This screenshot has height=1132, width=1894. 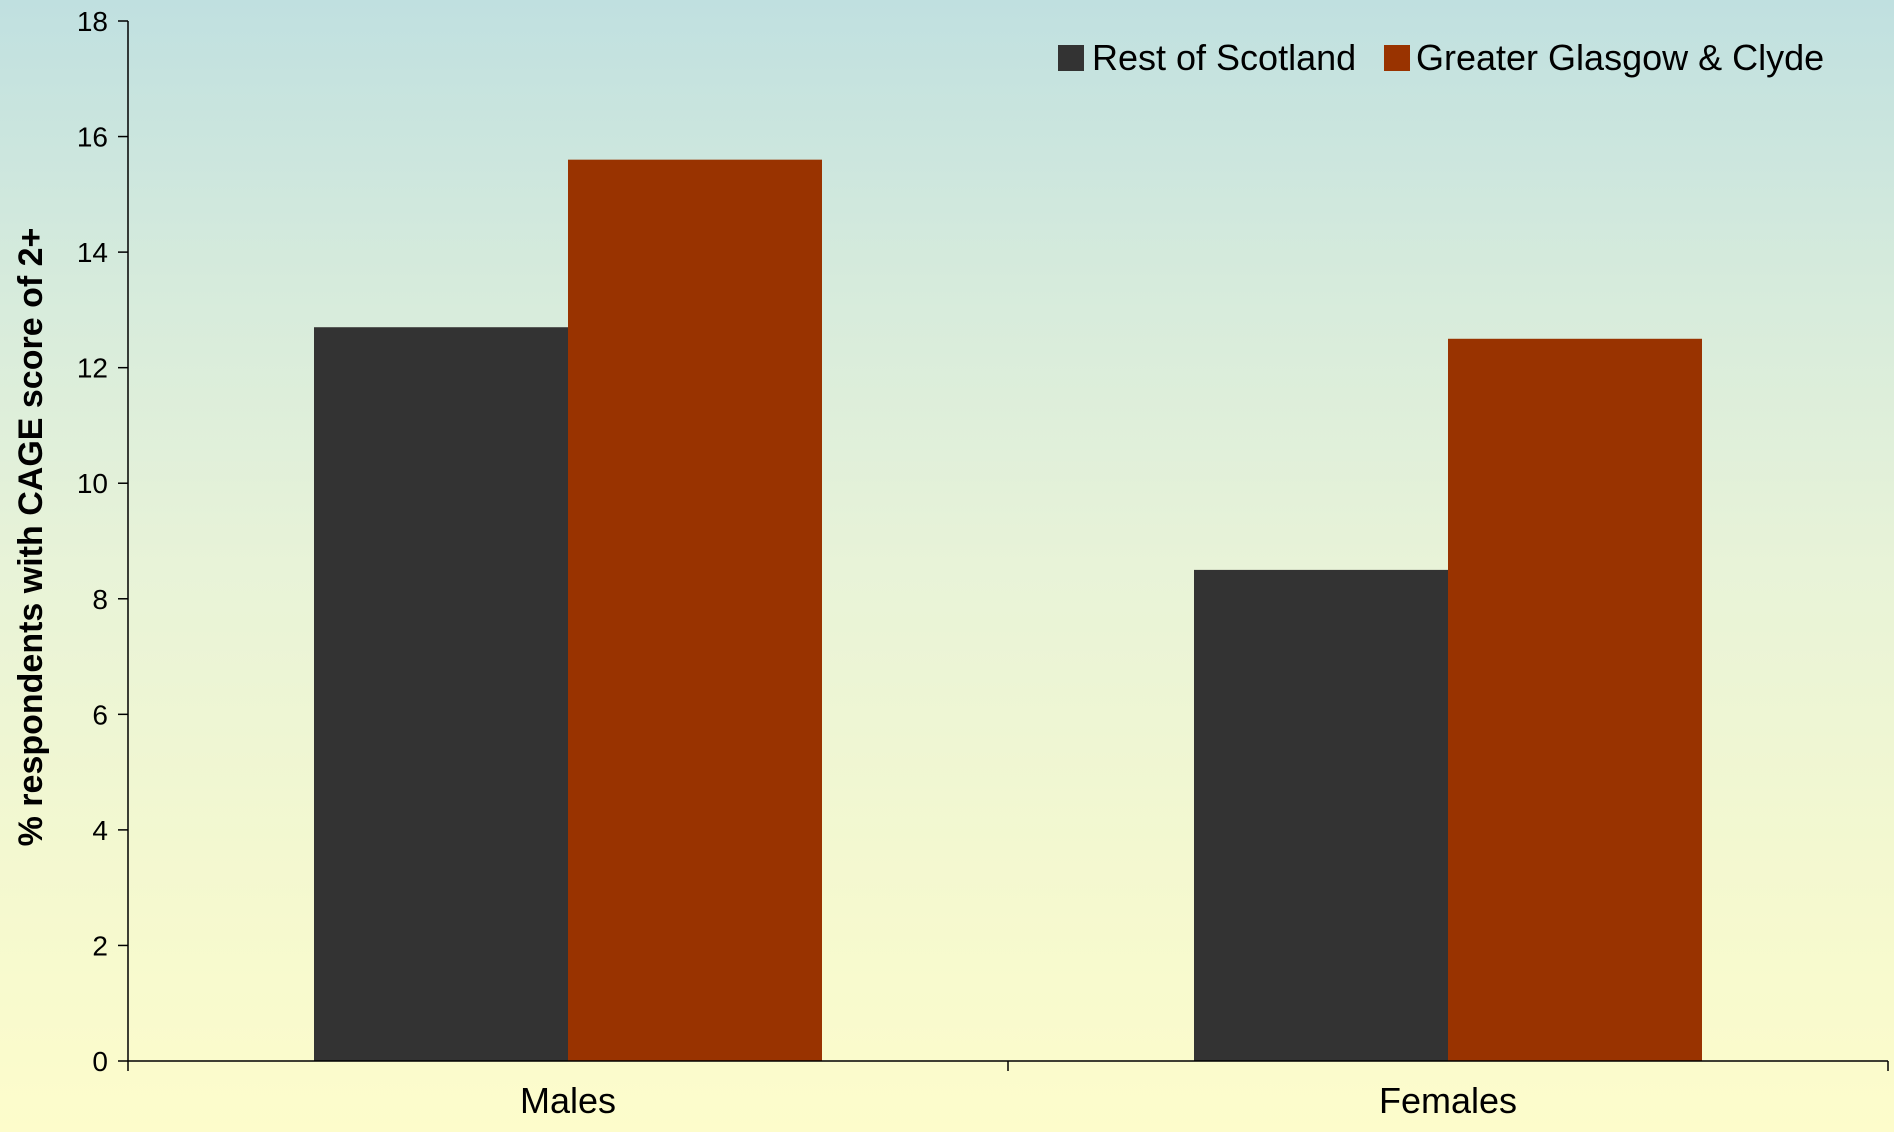 What do you see at coordinates (92, 21) in the screenshot?
I see `y-tick-label: 18` at bounding box center [92, 21].